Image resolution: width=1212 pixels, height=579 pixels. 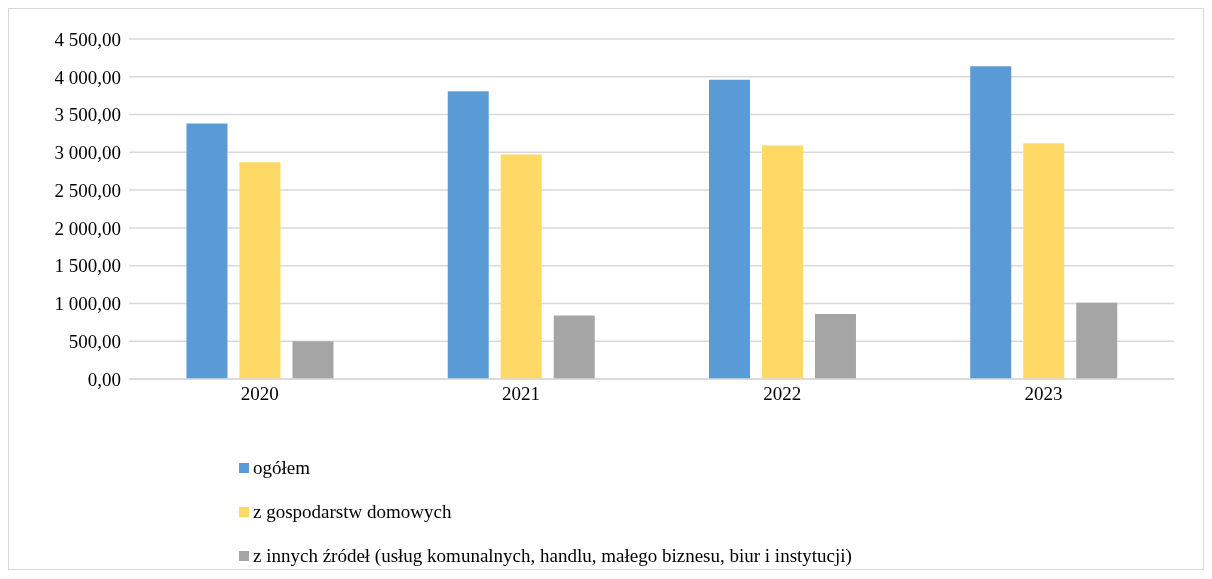 I want to click on y-tick-label: 3 500,00, so click(x=87, y=115).